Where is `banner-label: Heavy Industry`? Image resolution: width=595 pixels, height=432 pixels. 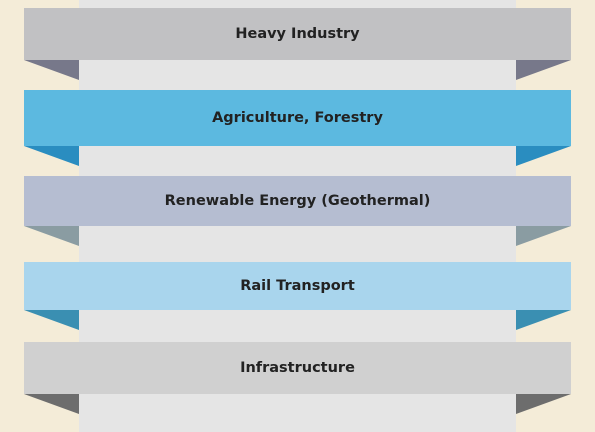
banner-label: Heavy Industry is located at coordinates (297, 34).